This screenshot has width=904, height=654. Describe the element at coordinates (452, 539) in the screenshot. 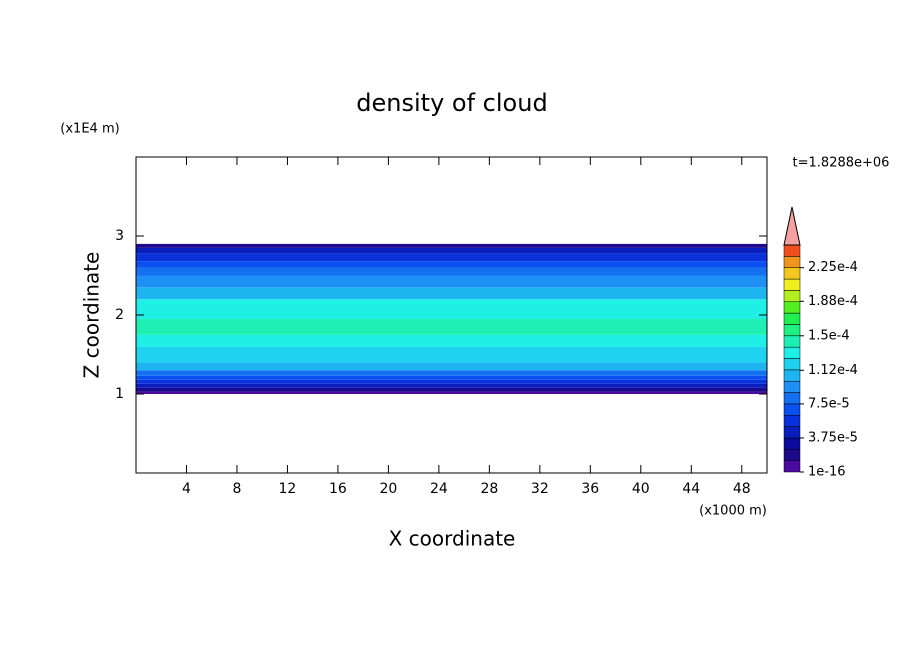

I see `x-axis-title: X coordinate` at that location.